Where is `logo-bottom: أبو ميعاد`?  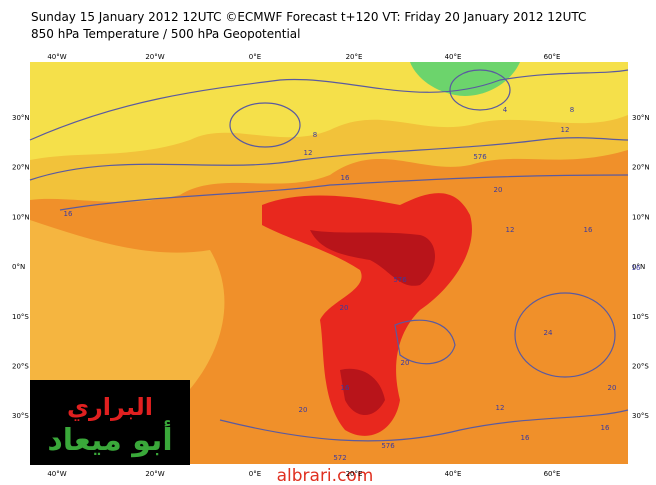
logo-bottom: أبو ميعاد is located at coordinates (109, 439).